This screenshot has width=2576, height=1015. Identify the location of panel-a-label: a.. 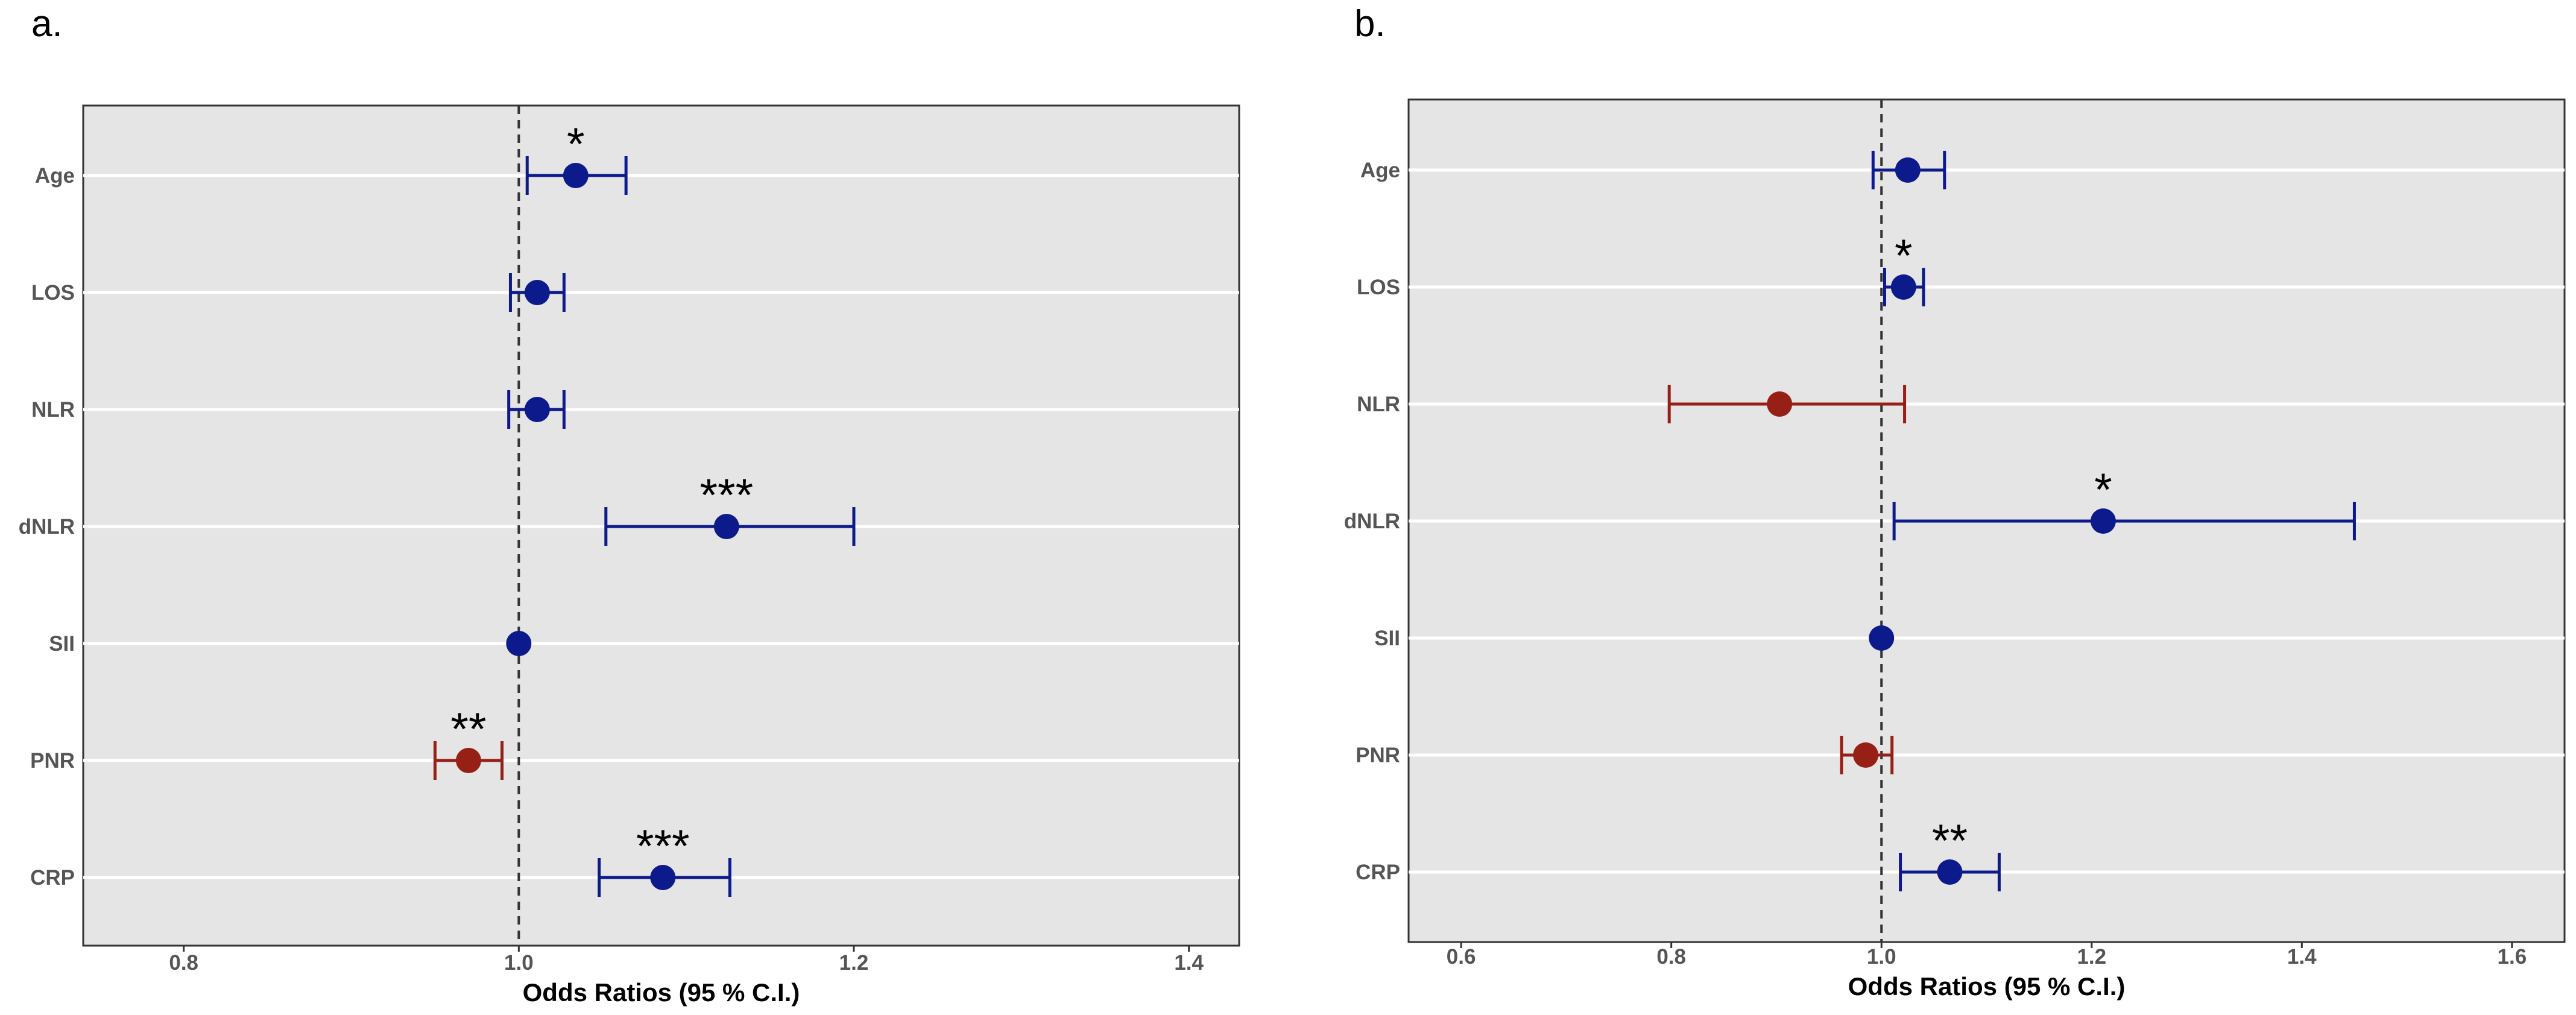
(47, 24).